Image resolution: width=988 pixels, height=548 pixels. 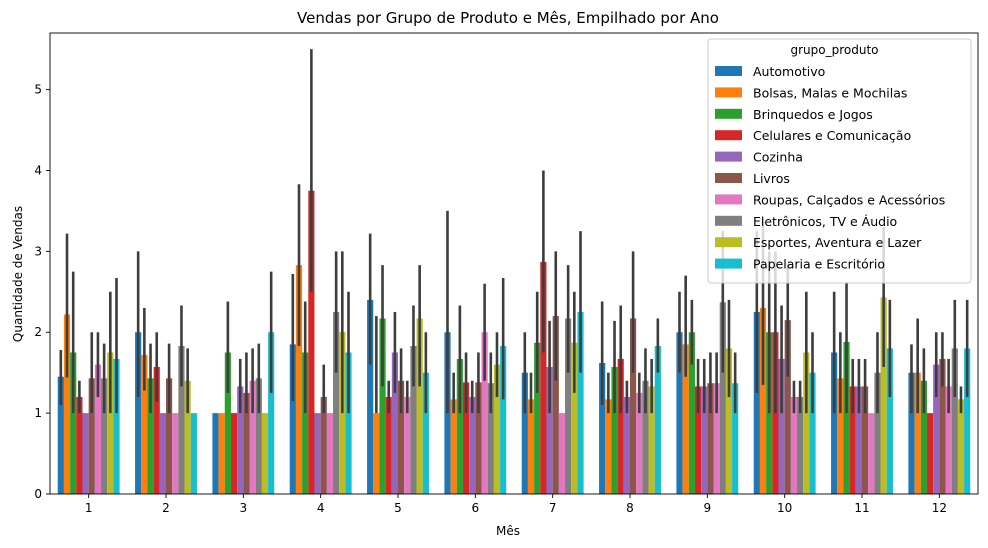 What do you see at coordinates (784, 508) in the screenshot?
I see `x-tick-label: 10` at bounding box center [784, 508].